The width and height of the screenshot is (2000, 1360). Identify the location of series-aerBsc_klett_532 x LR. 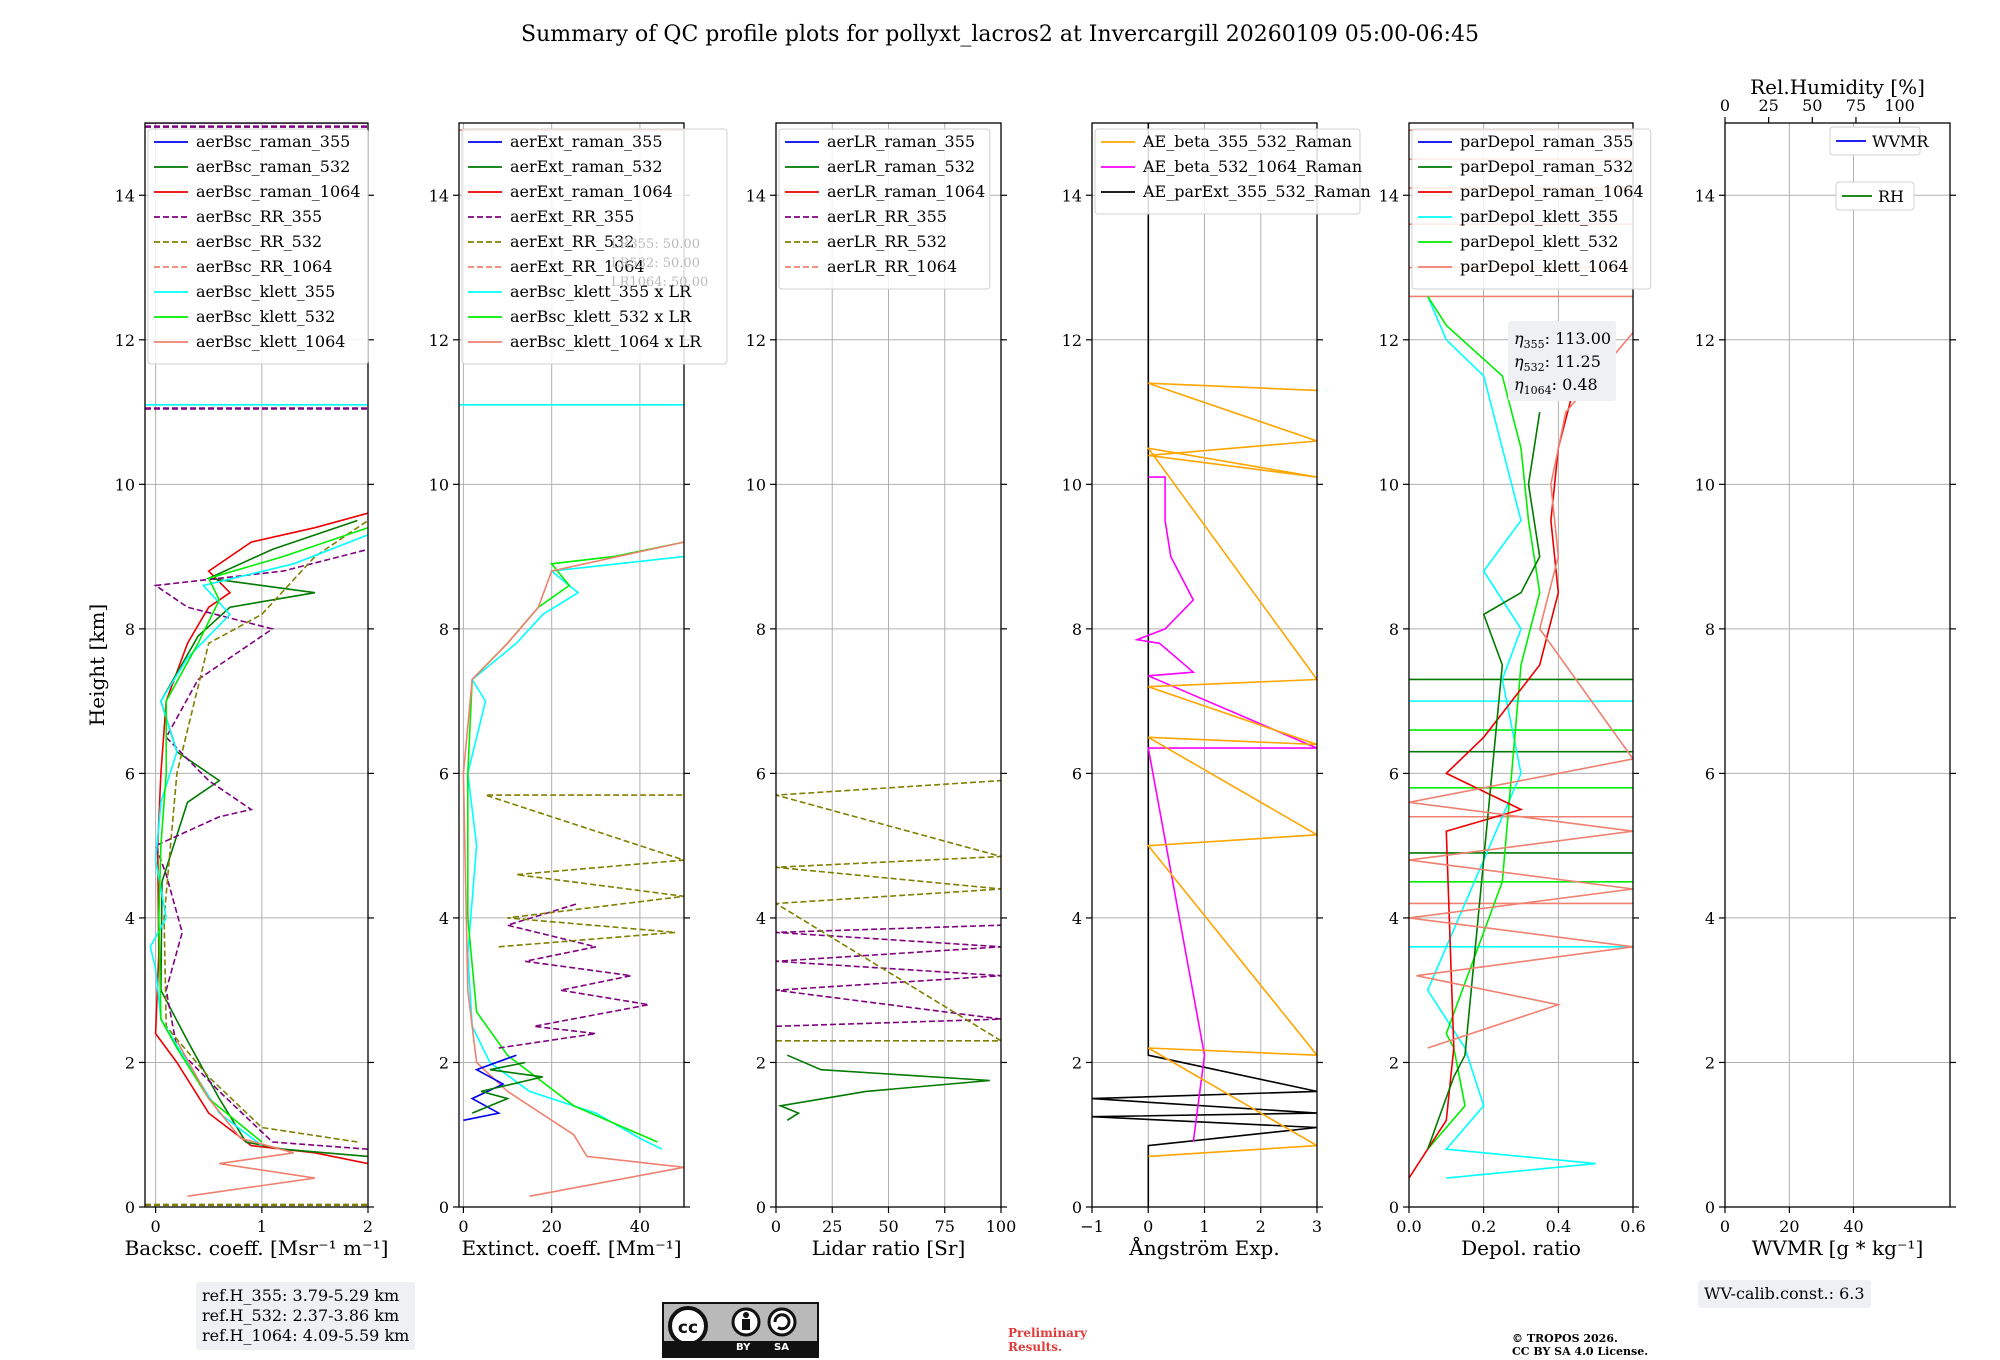
(575, 842).